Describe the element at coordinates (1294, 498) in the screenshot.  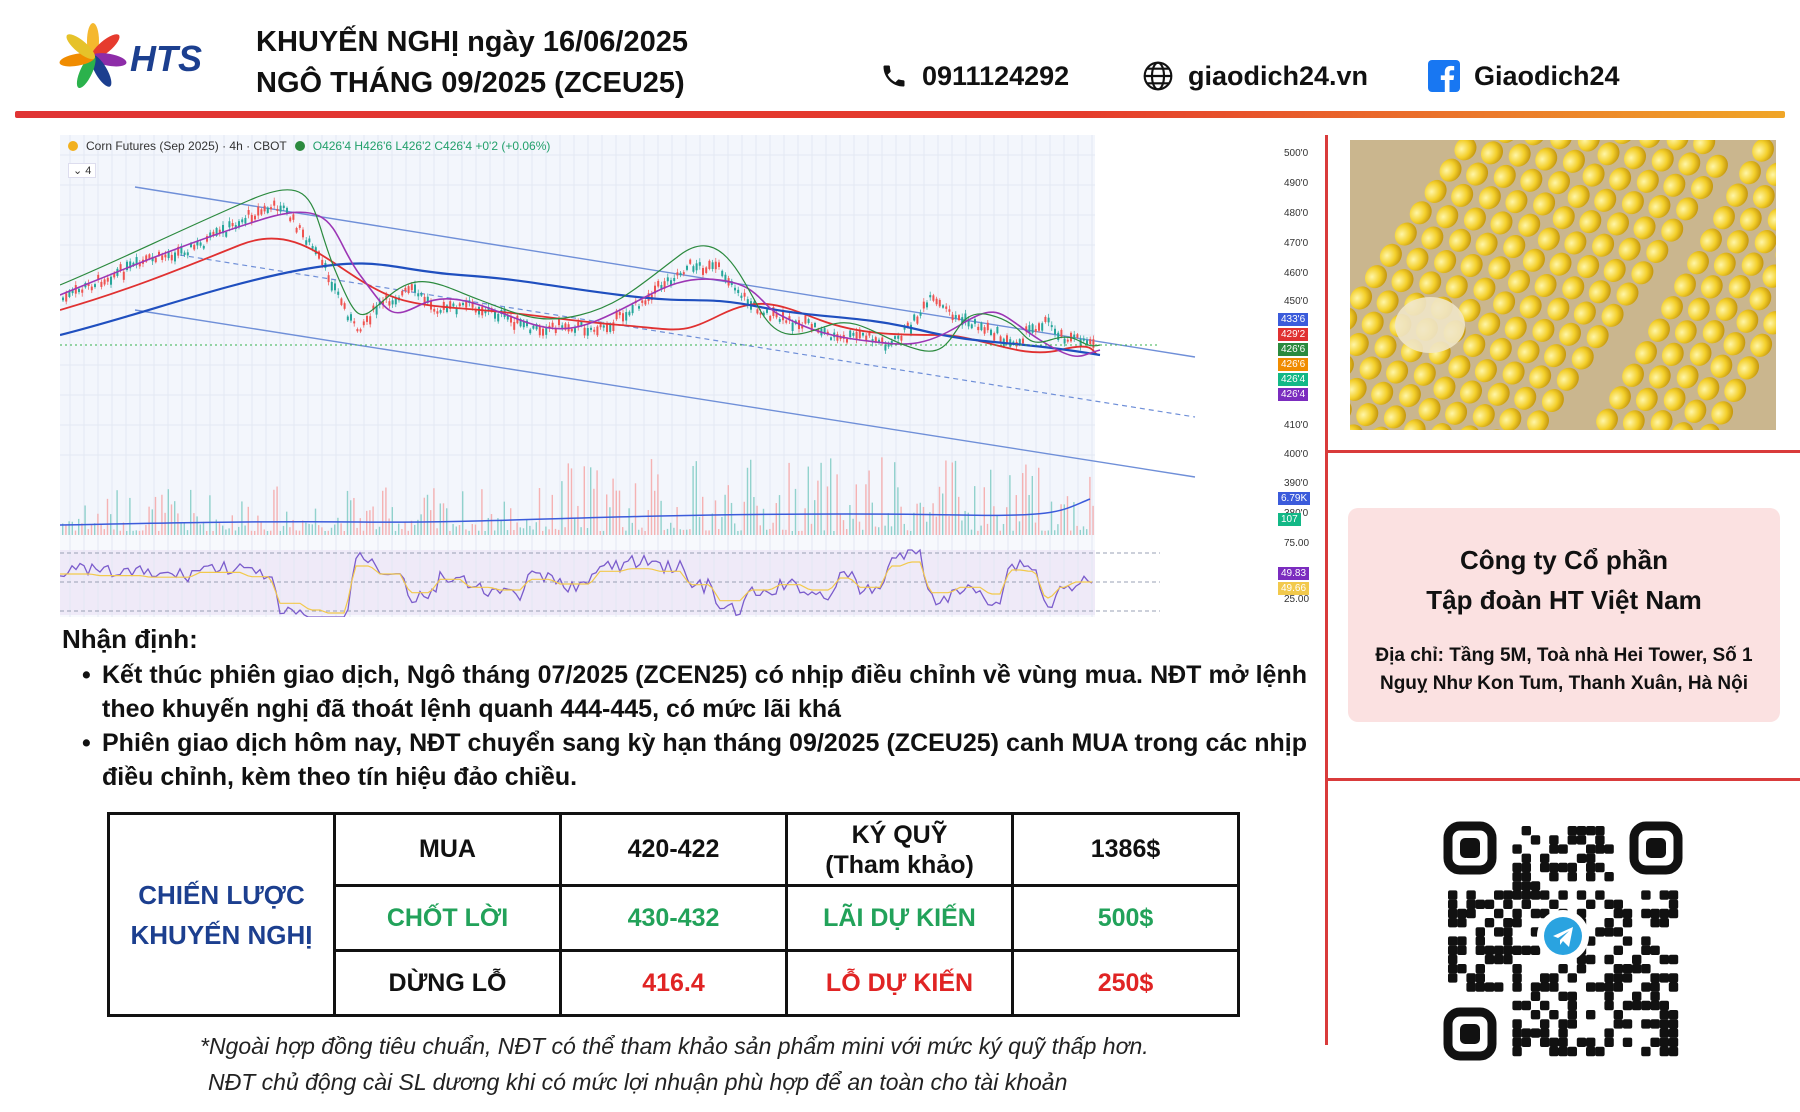
I see `price-tag: 6.79K` at that location.